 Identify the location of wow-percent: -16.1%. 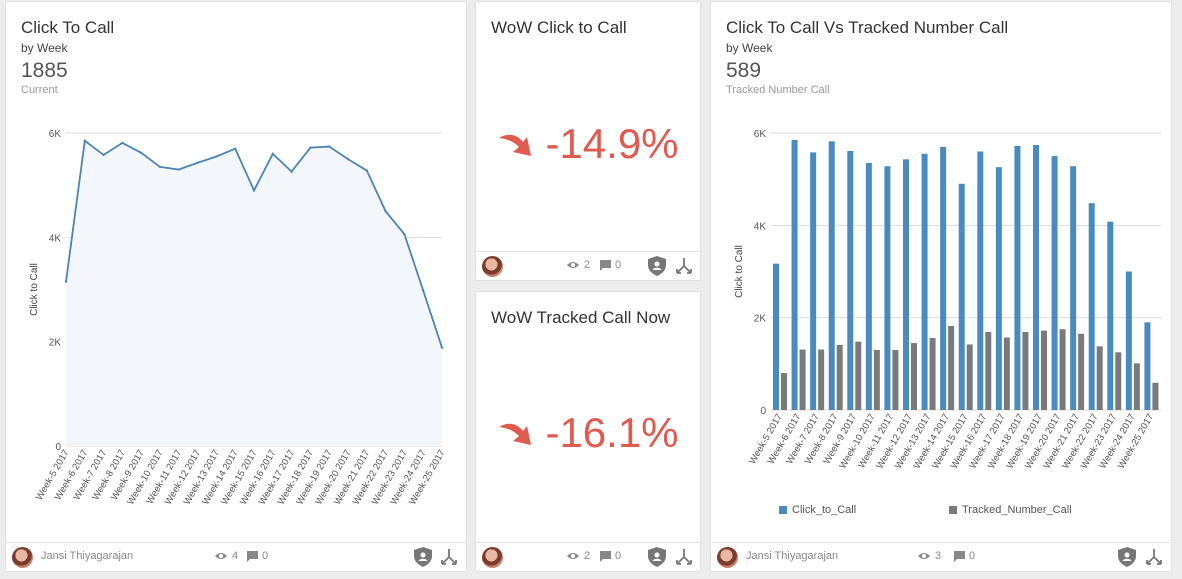
(612, 432).